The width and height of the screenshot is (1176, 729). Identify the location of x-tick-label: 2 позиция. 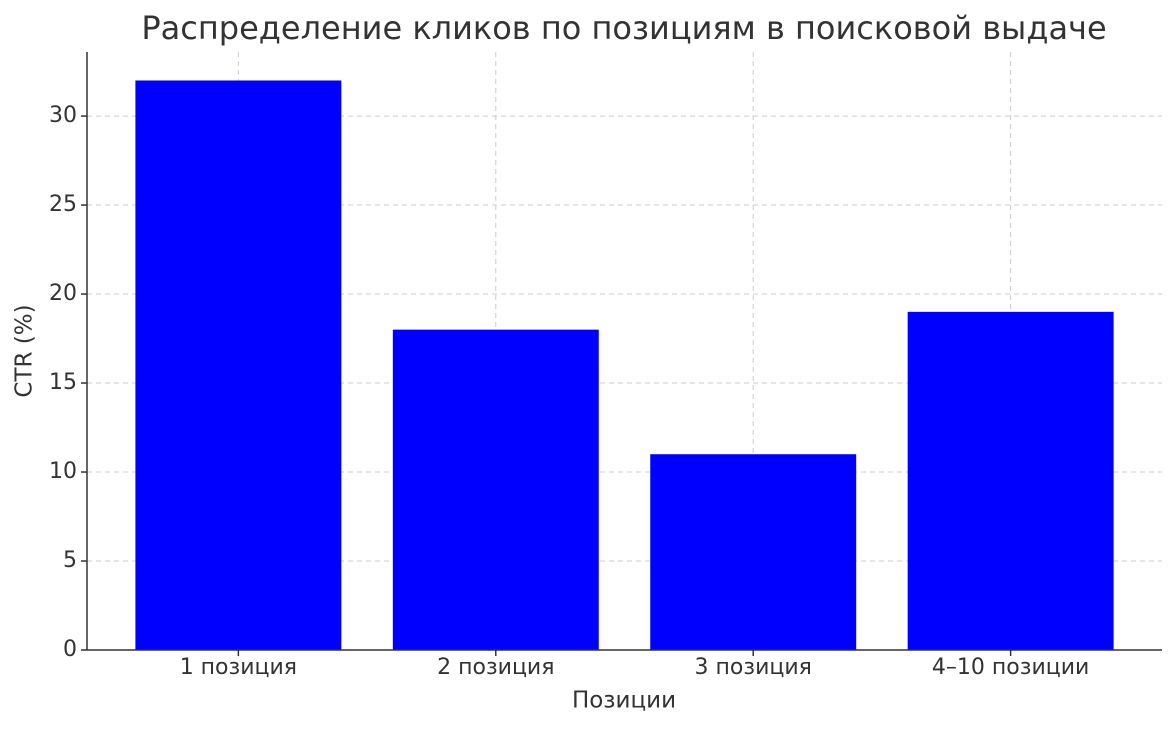
(495, 667).